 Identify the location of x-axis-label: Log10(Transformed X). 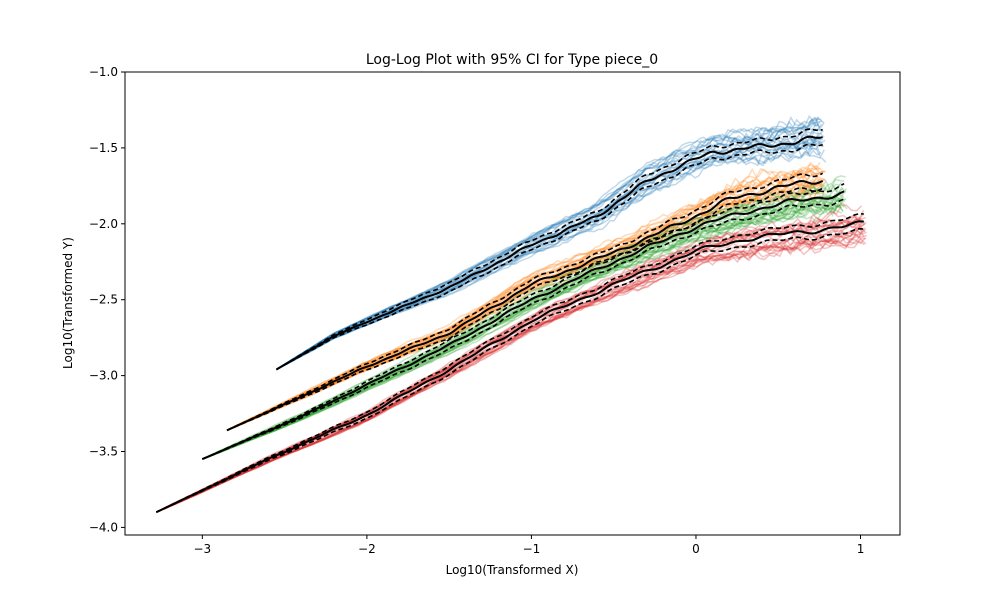
(512, 570).